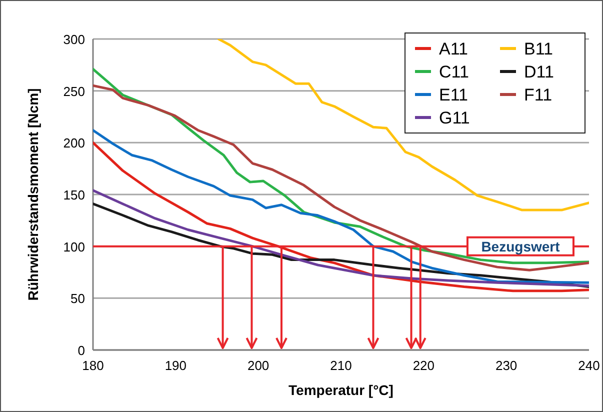 This screenshot has width=603, height=412. I want to click on y-tick-label: 300, so click(74, 39).